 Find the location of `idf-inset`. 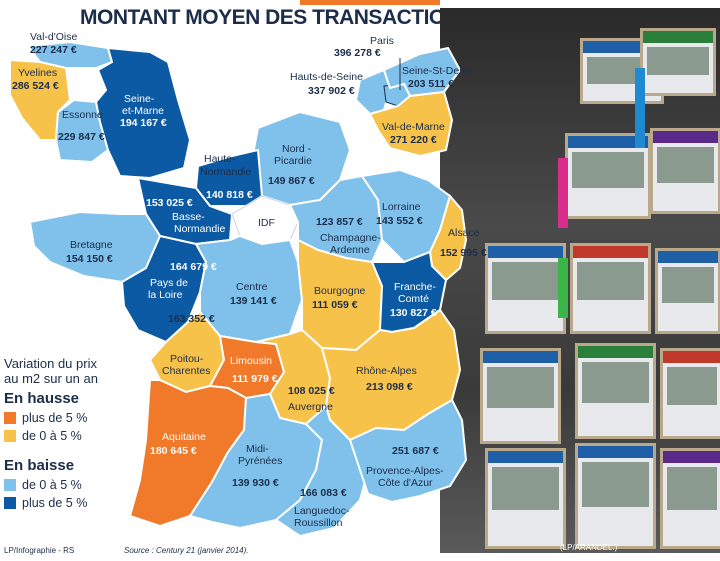

idf-inset is located at coordinates (100, 110).